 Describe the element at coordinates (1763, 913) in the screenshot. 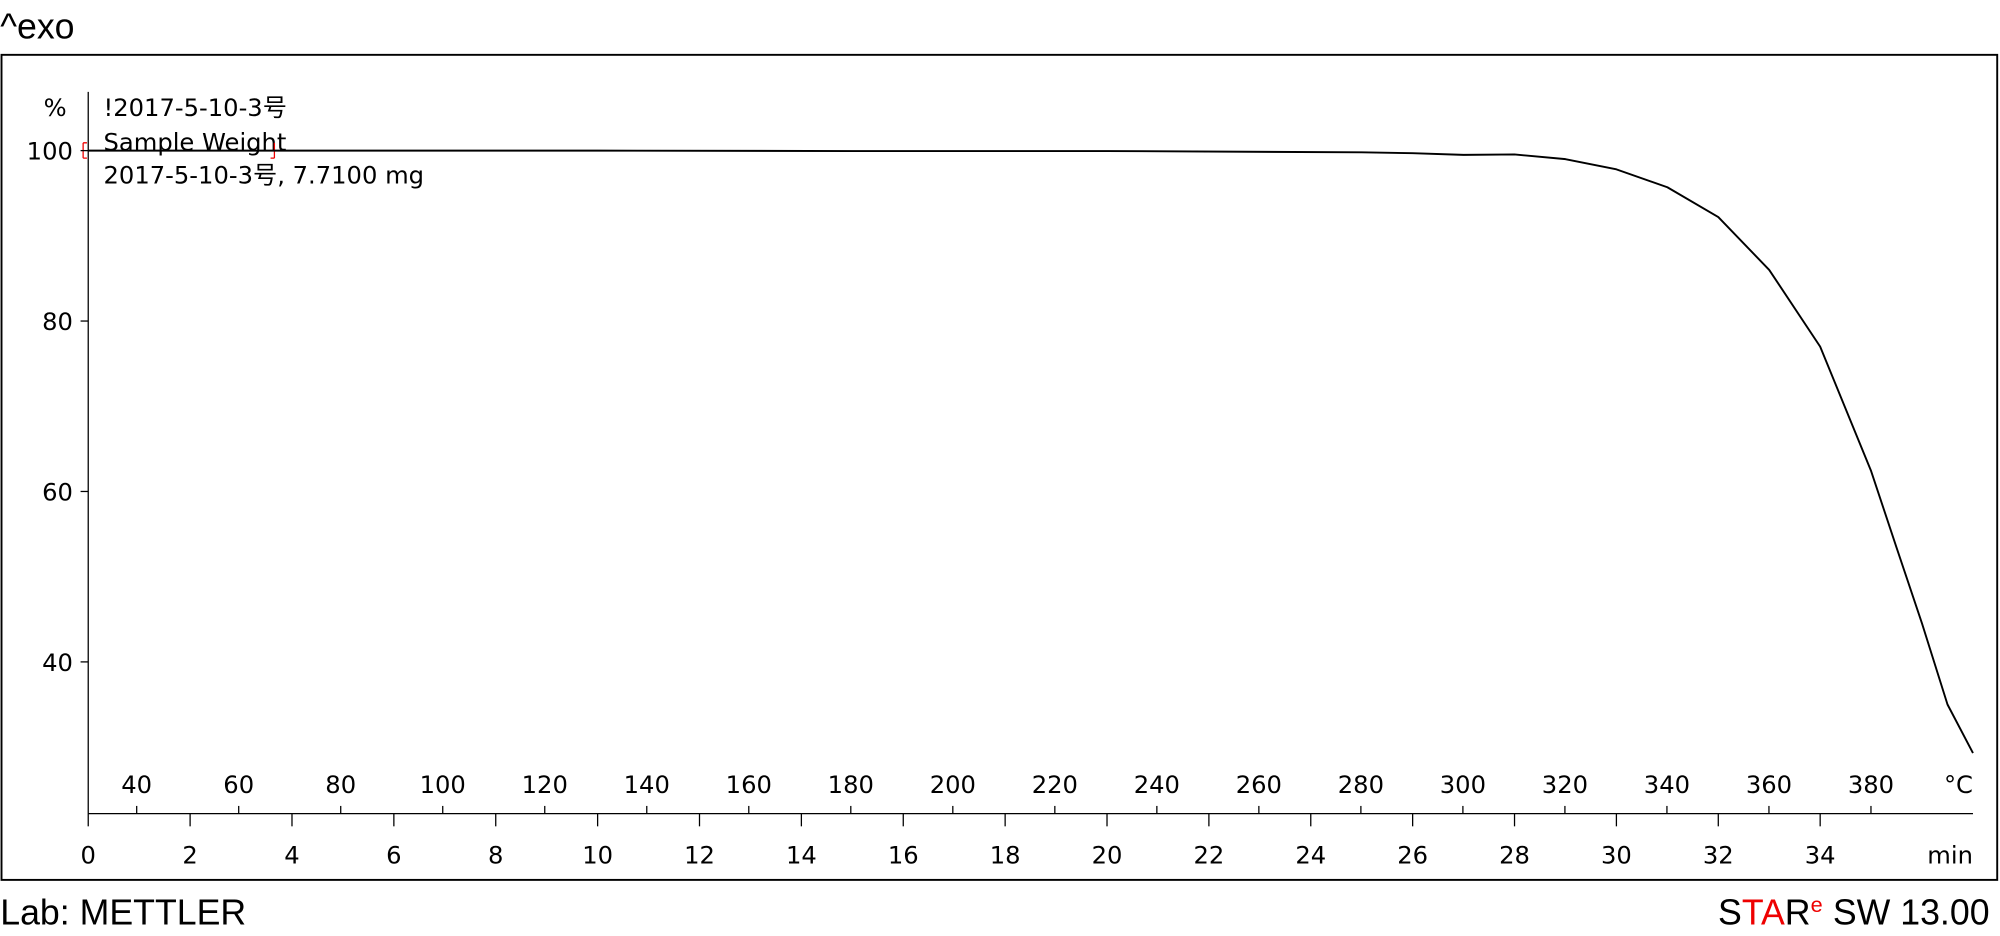

I see `brand-part: TA` at that location.